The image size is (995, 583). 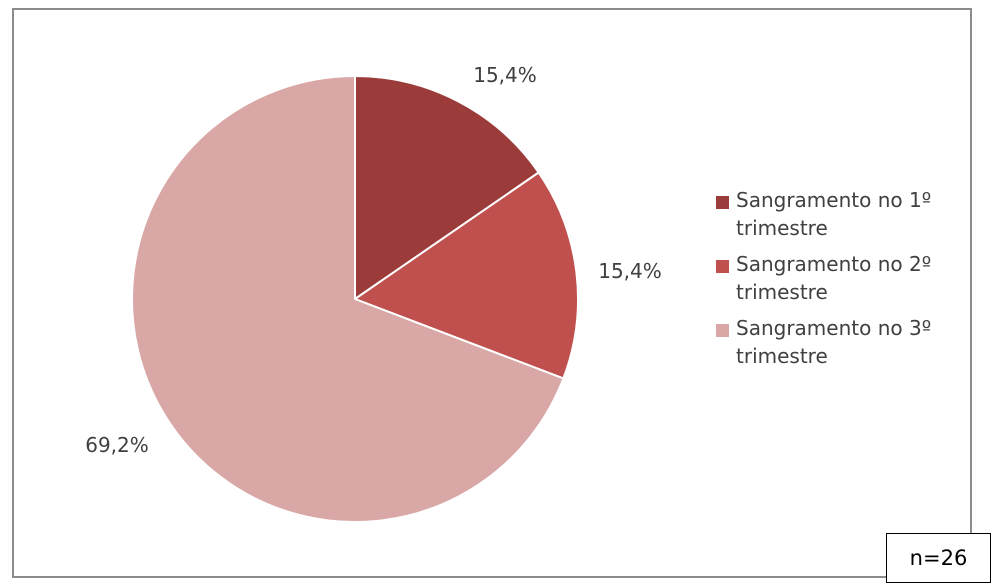 What do you see at coordinates (505, 75) in the screenshot?
I see `data-label-1: 15,4%` at bounding box center [505, 75].